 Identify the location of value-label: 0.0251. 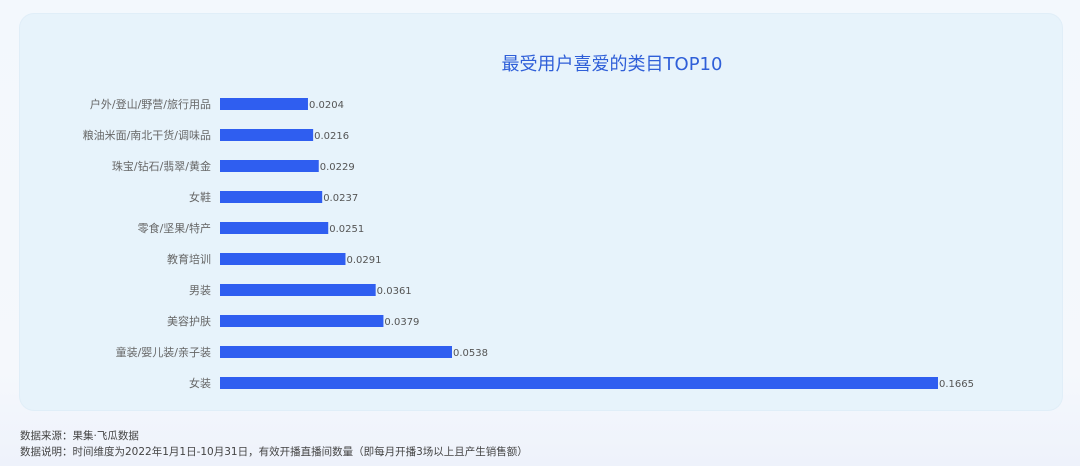
(346, 229).